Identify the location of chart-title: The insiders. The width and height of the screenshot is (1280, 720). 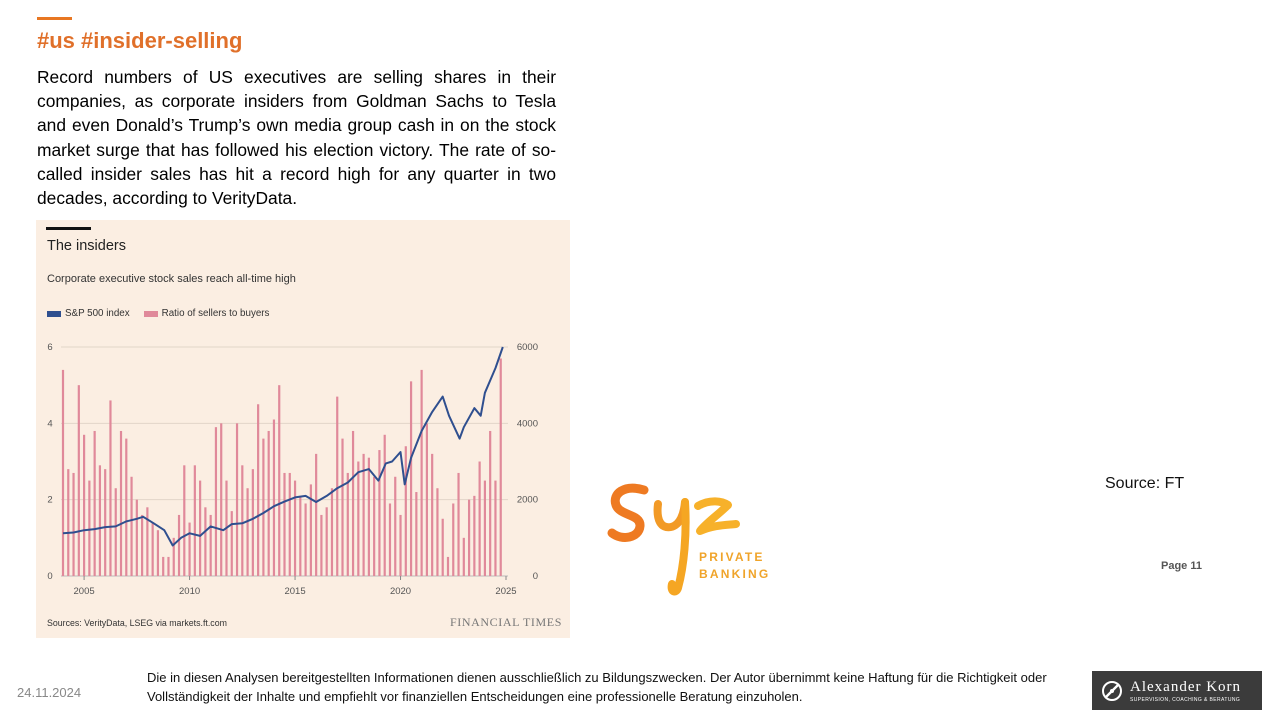
(86, 246).